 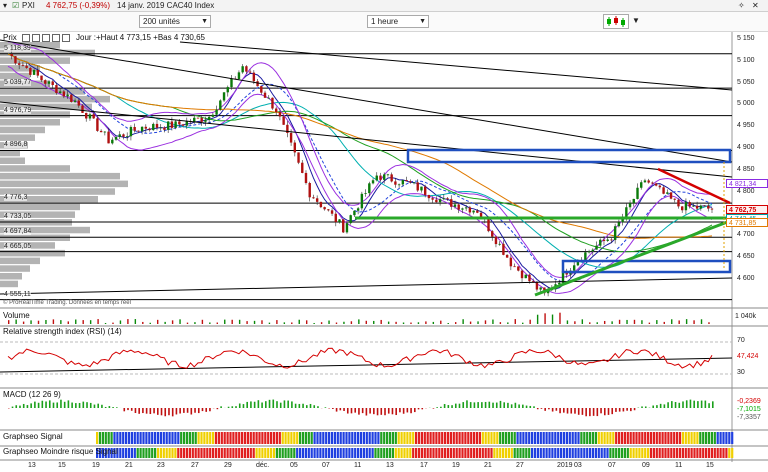 I want to click on checkbox-icon: ☑, so click(x=16, y=5).